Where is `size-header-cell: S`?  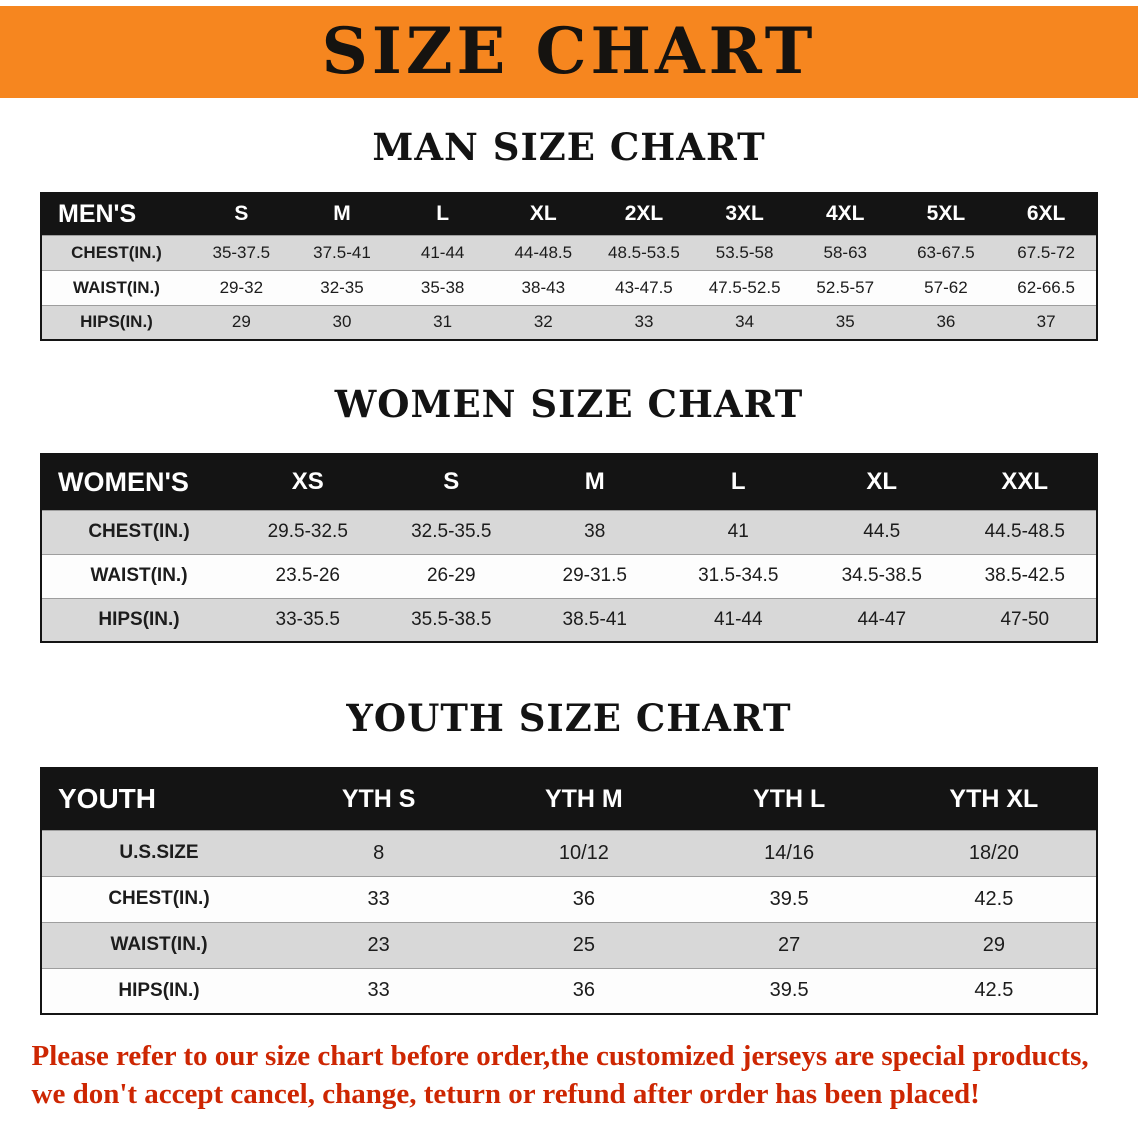
size-header-cell: S is located at coordinates (241, 214).